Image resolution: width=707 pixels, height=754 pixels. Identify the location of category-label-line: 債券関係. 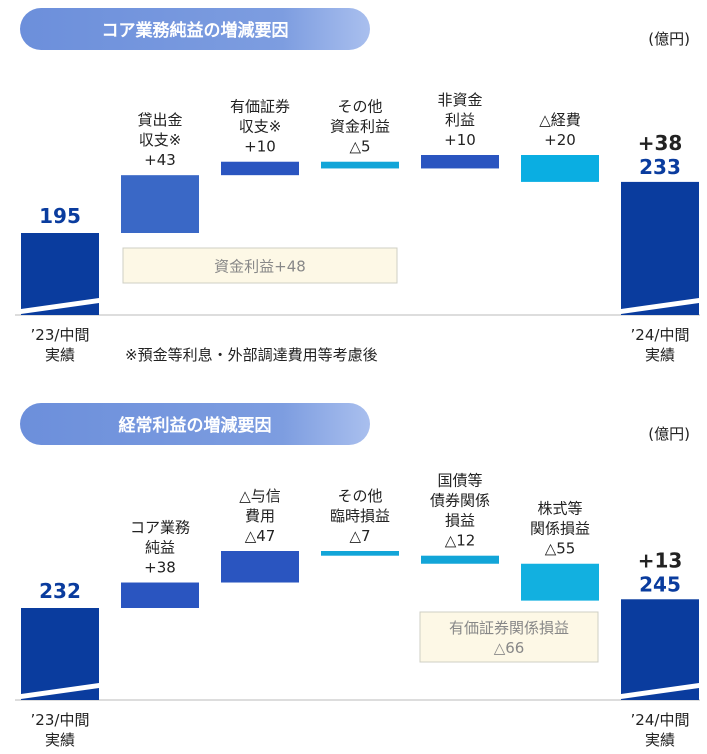
(460, 501).